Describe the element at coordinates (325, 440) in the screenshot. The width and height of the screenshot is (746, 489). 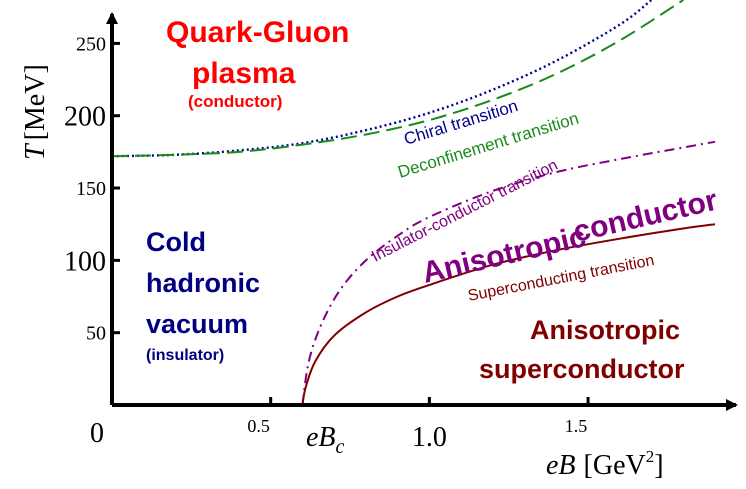
I see `critical-field-label: eBc` at that location.